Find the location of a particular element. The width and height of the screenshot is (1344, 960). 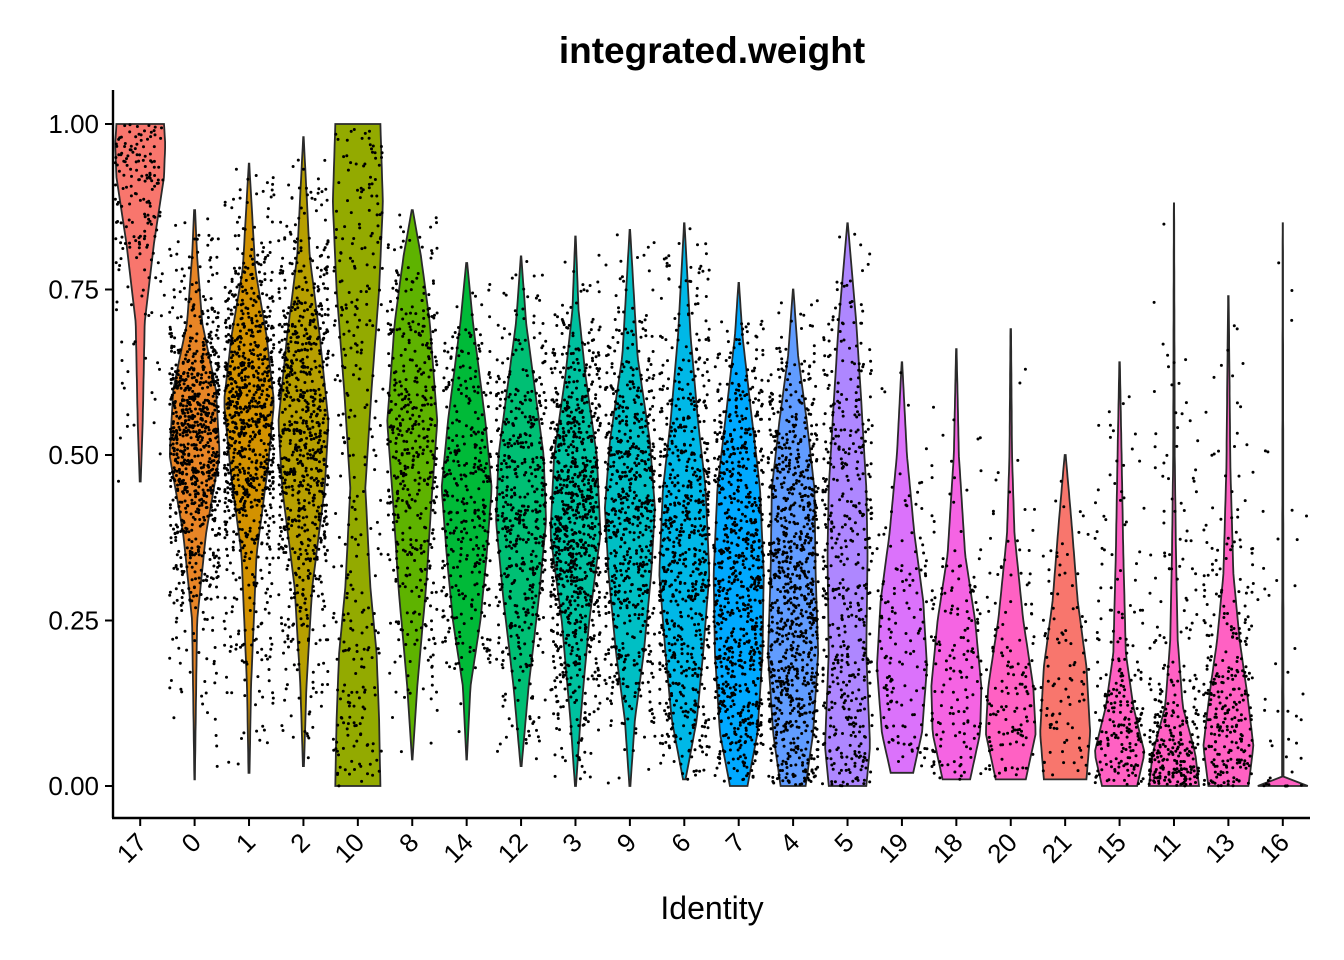

x-tick-label-17: 17 is located at coordinates (132, 848).